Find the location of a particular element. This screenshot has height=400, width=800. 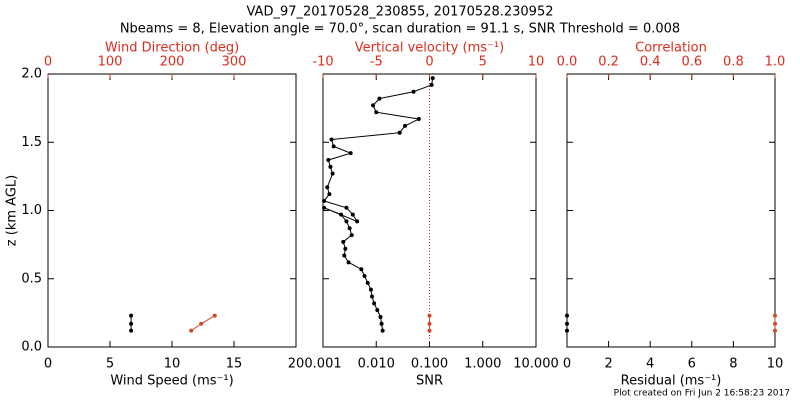

x-tick-label: 2 is located at coordinates (608, 364).